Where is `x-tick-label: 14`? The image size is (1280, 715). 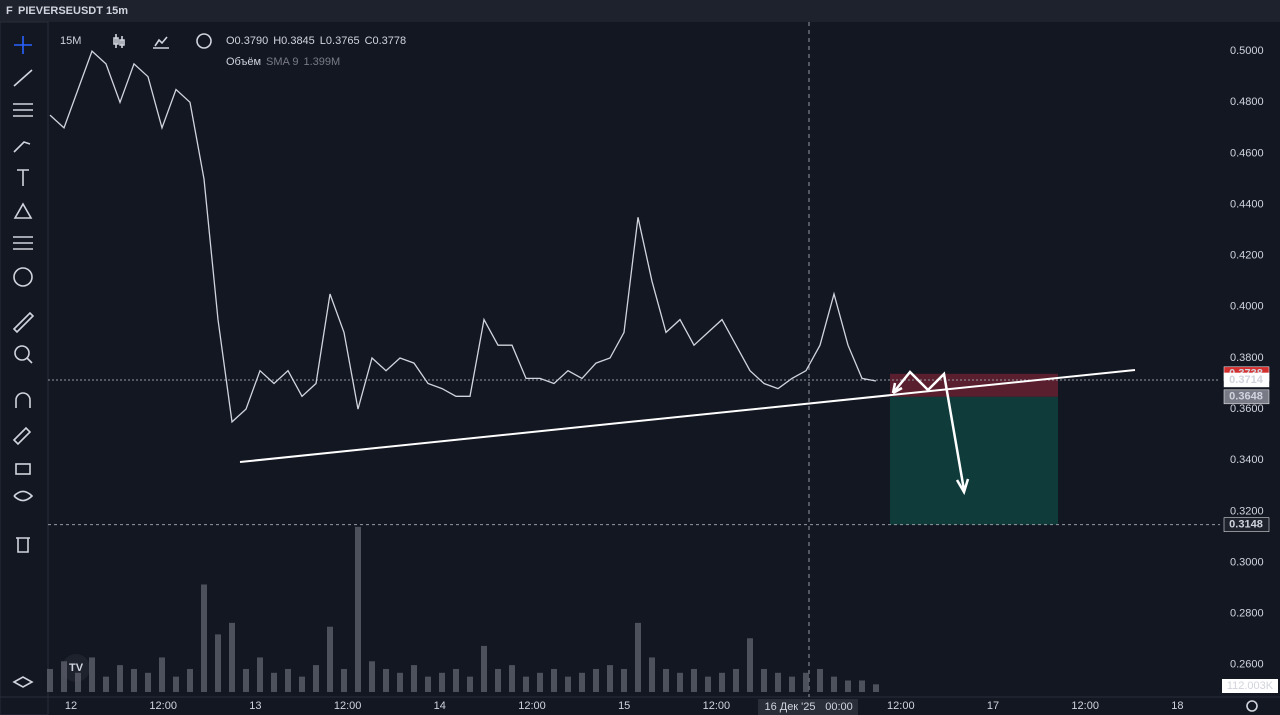 x-tick-label: 14 is located at coordinates (440, 706).